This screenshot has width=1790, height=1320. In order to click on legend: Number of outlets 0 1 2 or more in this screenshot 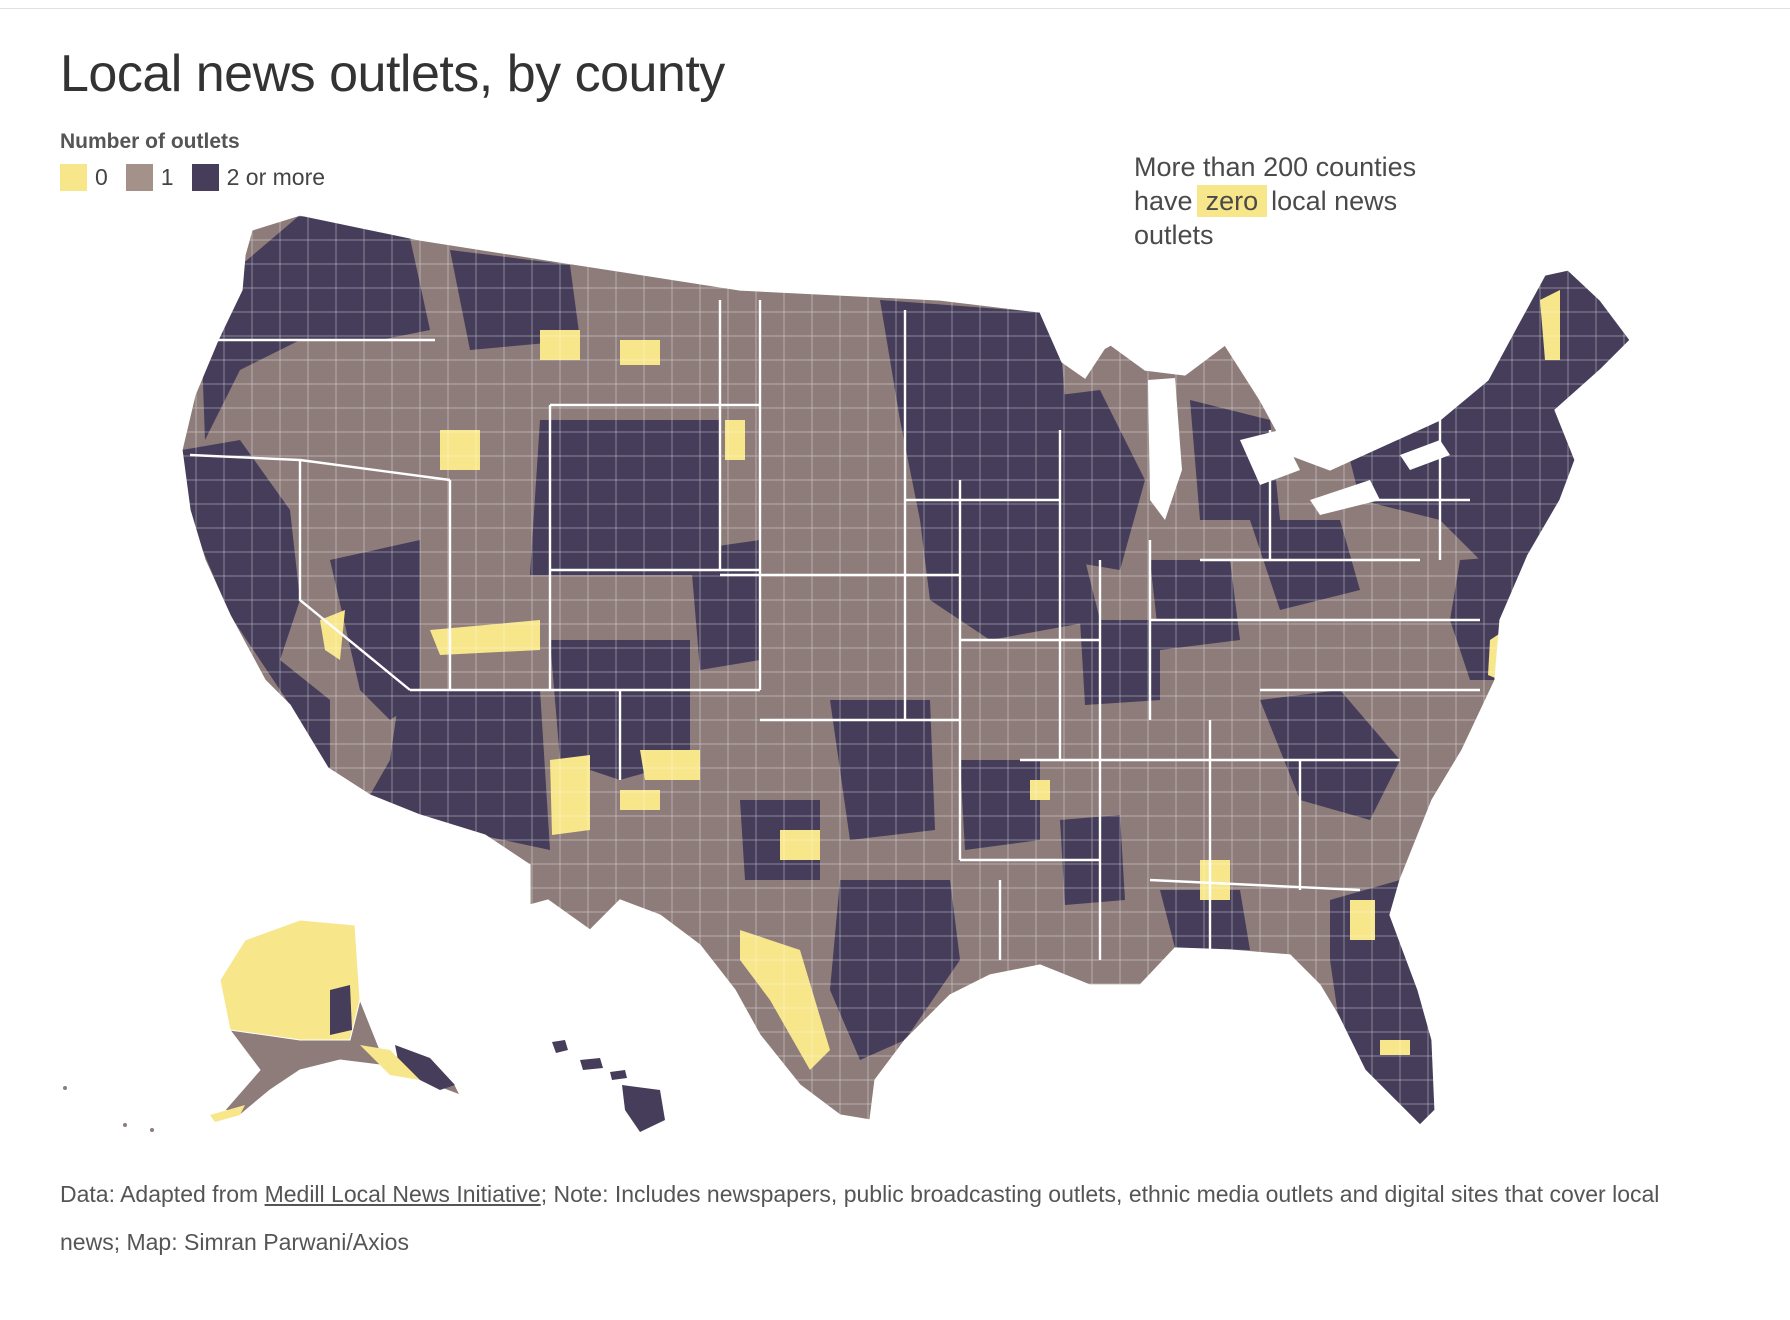, I will do `click(201, 160)`.